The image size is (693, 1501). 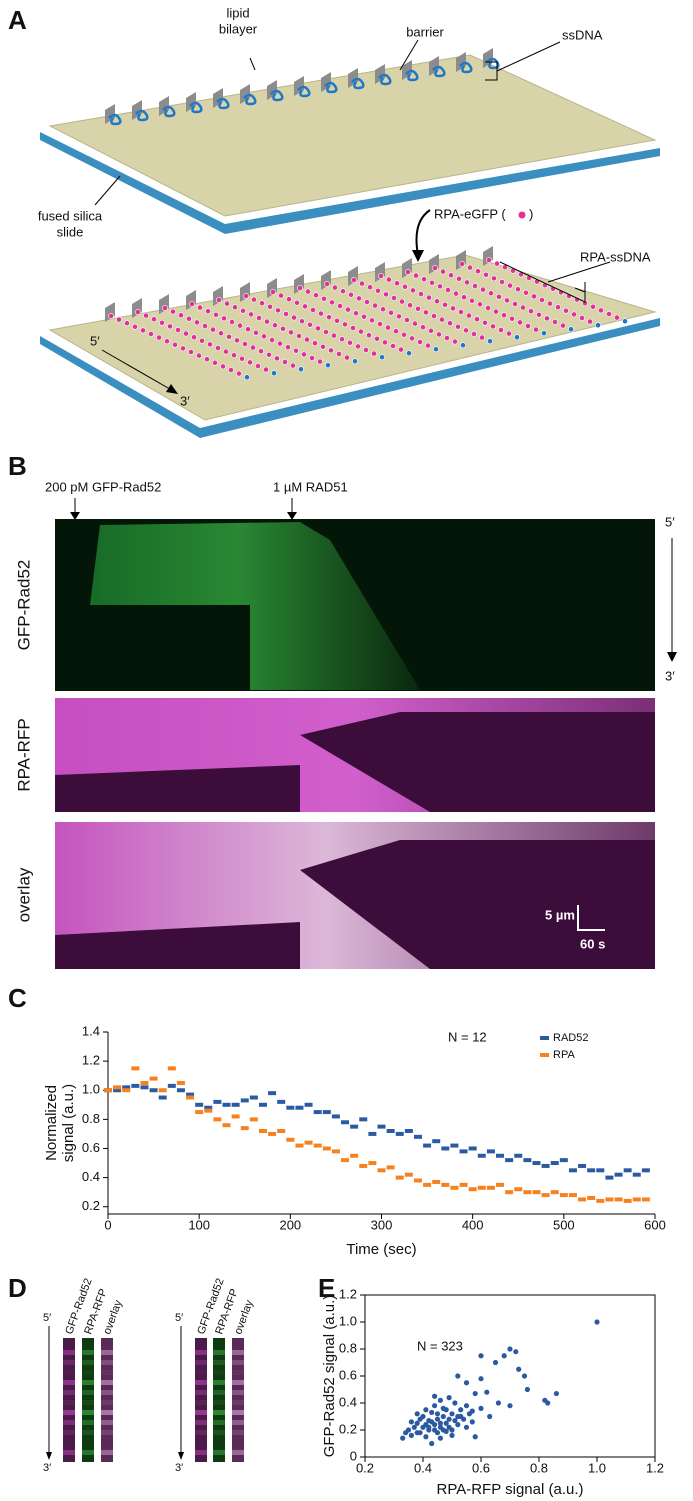 What do you see at coordinates (47, 1468) in the screenshot?
I see `label: 3′` at bounding box center [47, 1468].